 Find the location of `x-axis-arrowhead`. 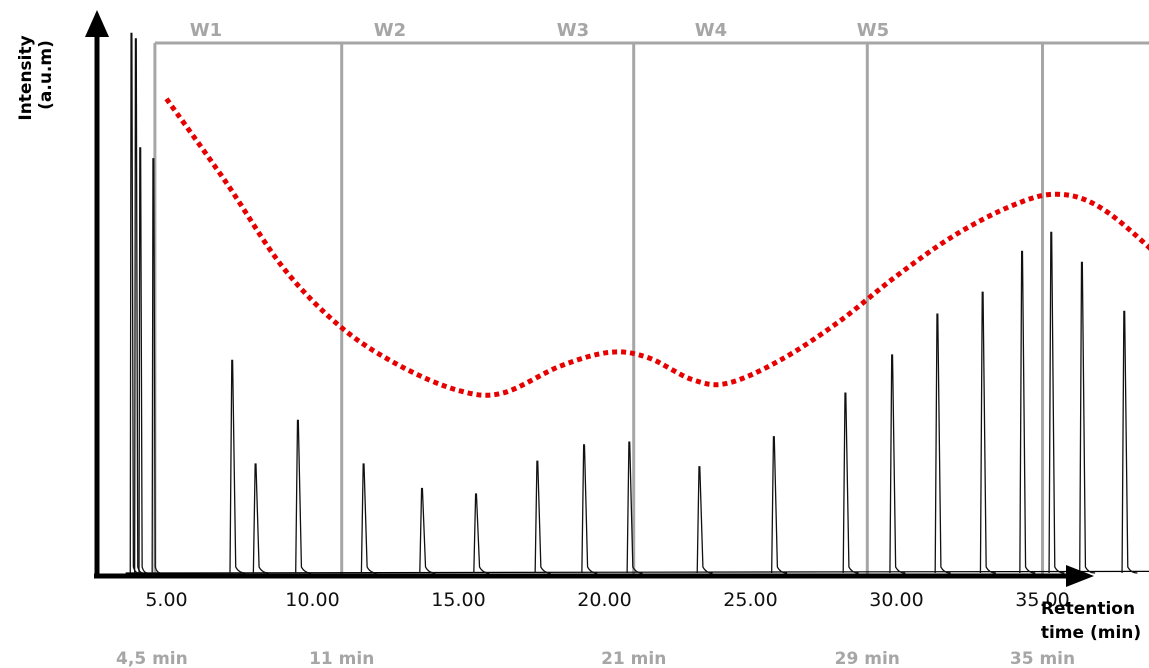

x-axis-arrowhead is located at coordinates (1080, 576).